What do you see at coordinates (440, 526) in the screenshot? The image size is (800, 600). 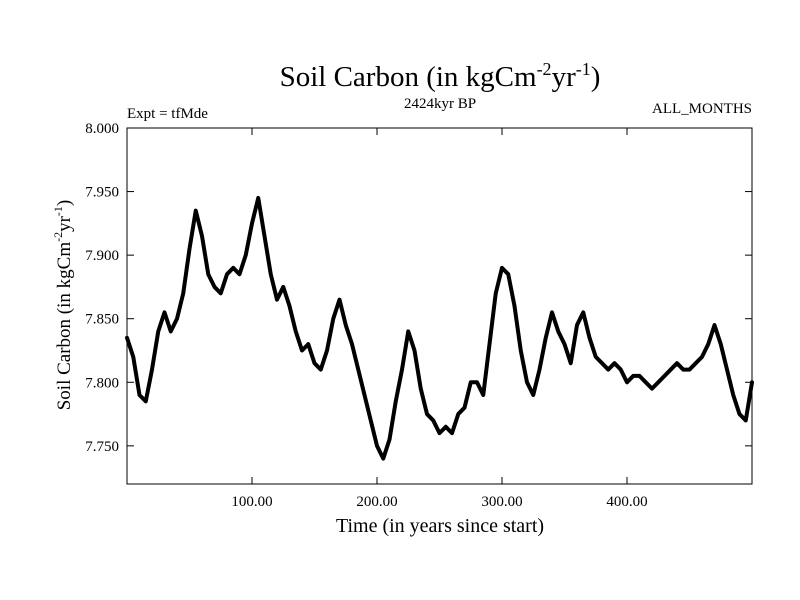 I see `x-axis-label: Time (in years since start)` at bounding box center [440, 526].